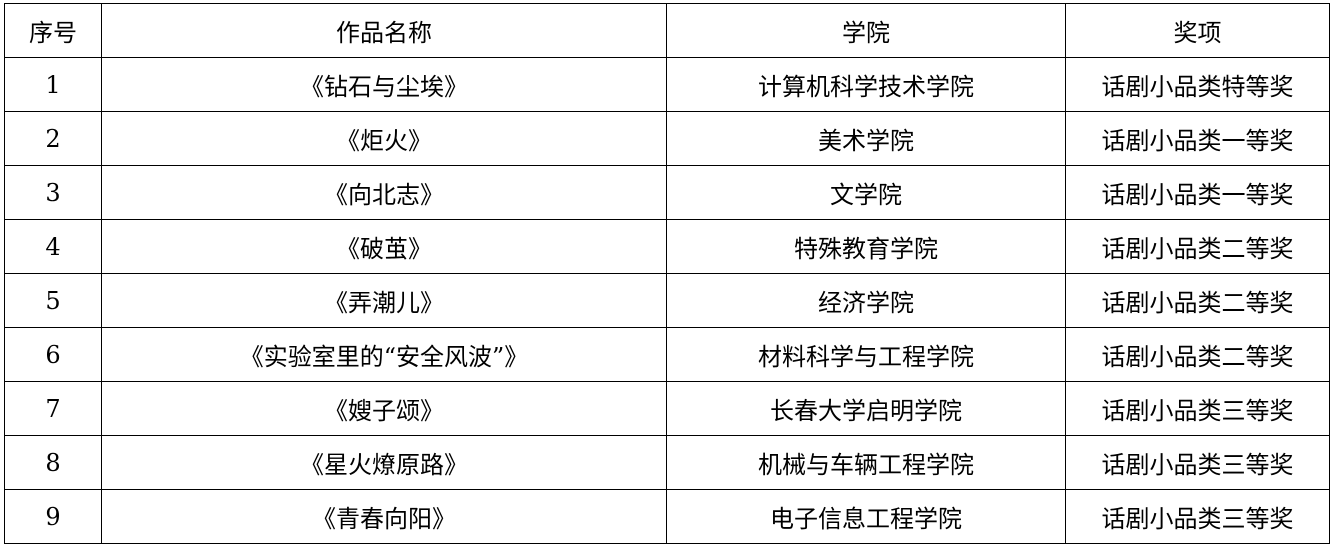  I want to click on table-row: 7 《嫂子颂》 长春大学启明学院 话剧小品类三等奖, so click(667, 408).